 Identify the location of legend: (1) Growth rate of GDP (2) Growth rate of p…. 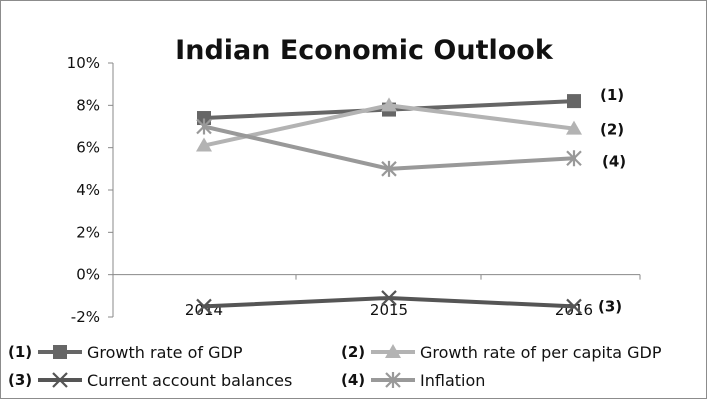
(335, 366).